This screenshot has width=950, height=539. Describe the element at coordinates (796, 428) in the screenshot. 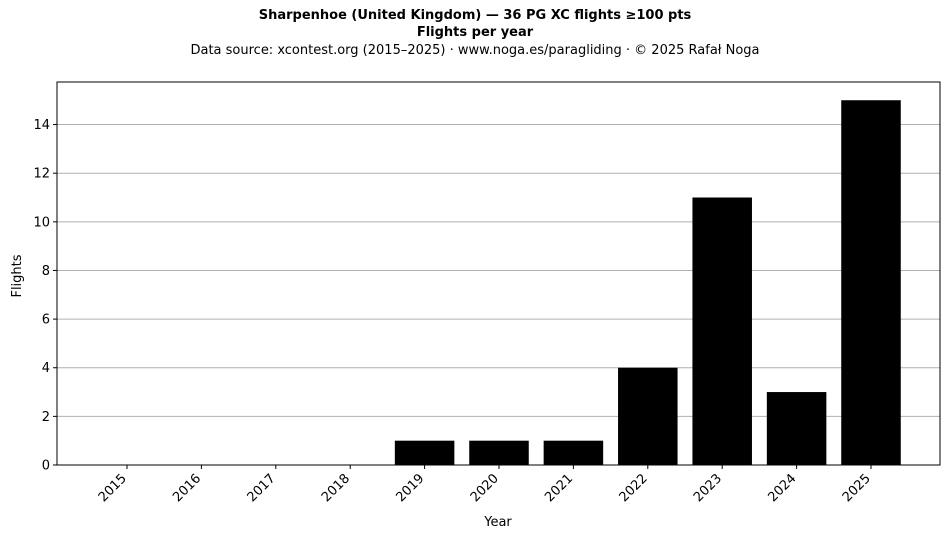

I see `bar-2024` at that location.